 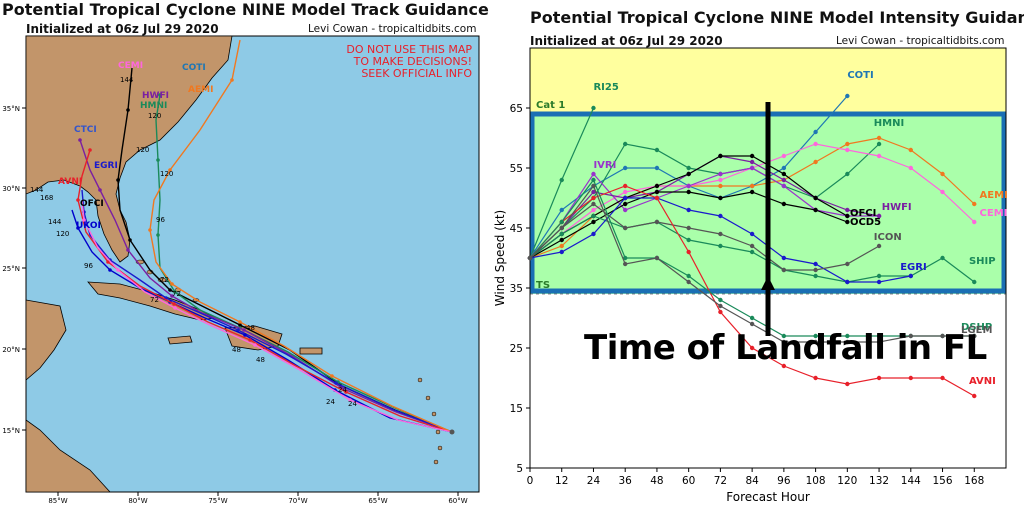 I want to click on series-label: SHIP, so click(x=982, y=261).